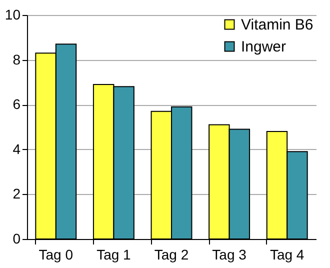  What do you see at coordinates (16, 238) in the screenshot?
I see `y-tick-label: 0` at bounding box center [16, 238].